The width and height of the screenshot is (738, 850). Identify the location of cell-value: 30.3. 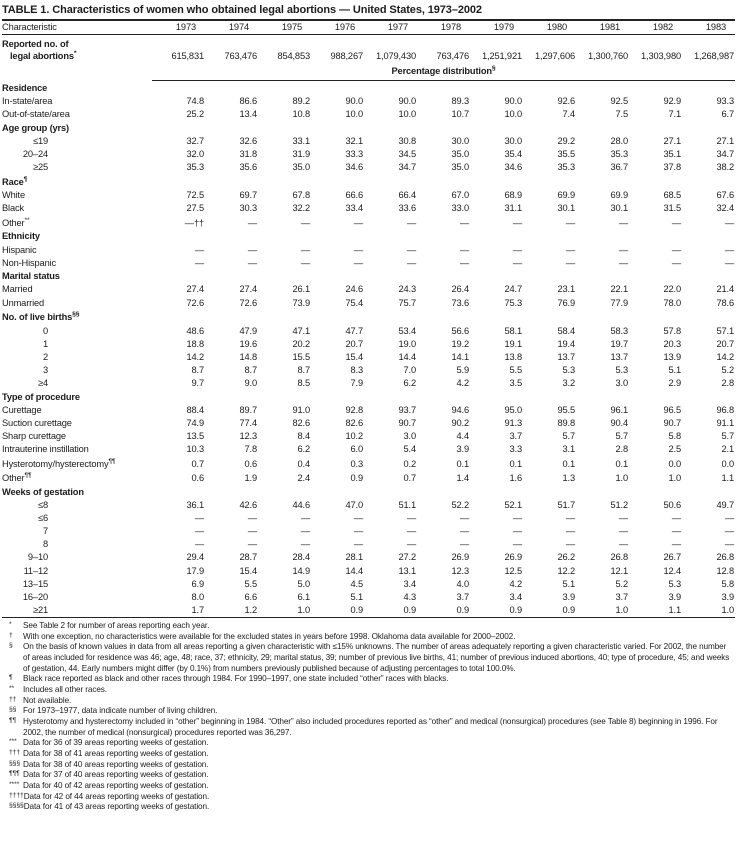
(248, 208).